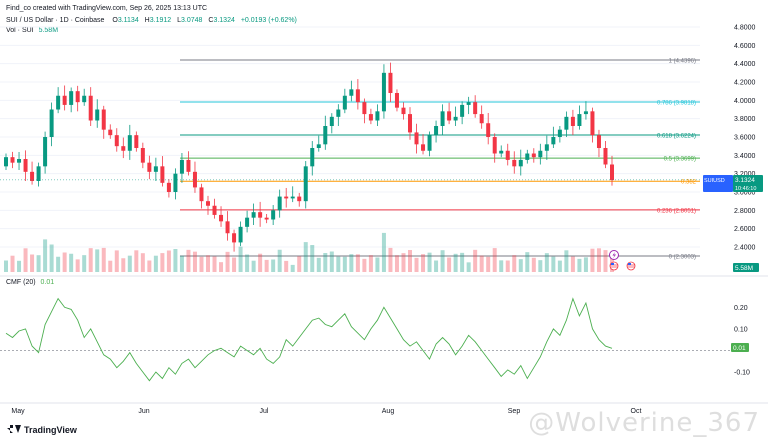  What do you see at coordinates (682, 62) in the screenshot?
I see `fib-label: 1 (4.4396)` at bounding box center [682, 62].